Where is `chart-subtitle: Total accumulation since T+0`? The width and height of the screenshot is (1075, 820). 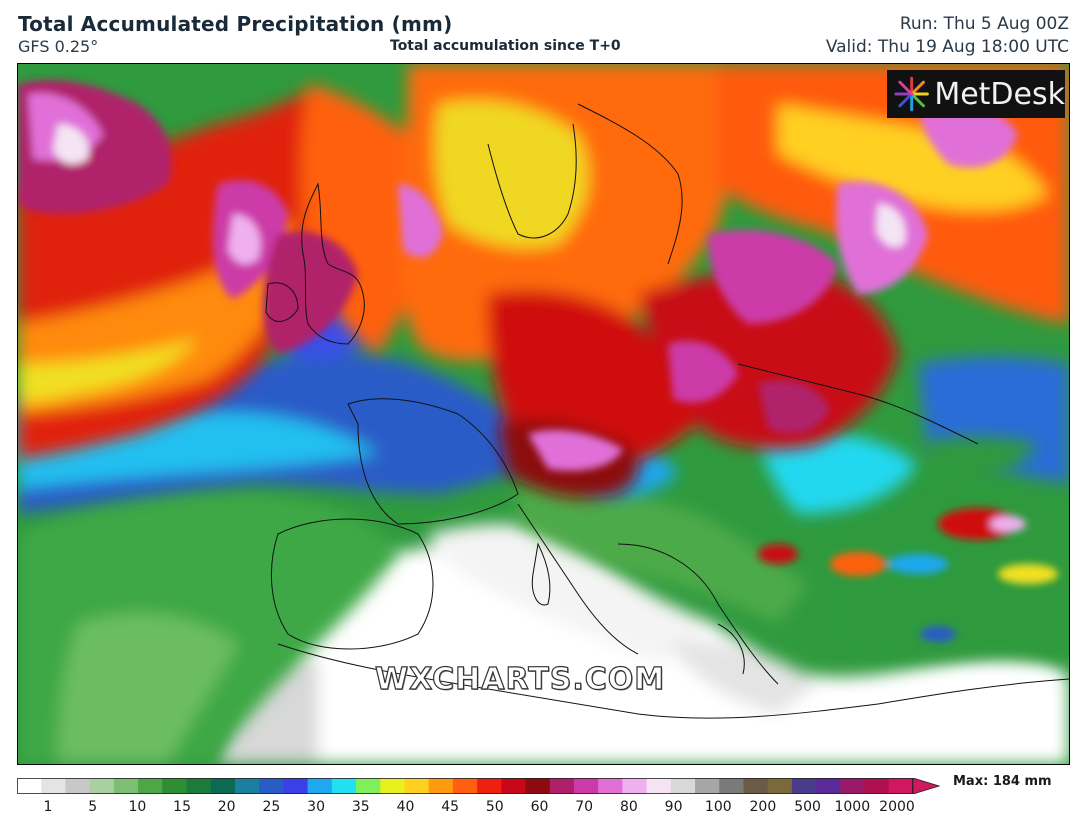 chart-subtitle: Total accumulation since T+0 is located at coordinates (505, 46).